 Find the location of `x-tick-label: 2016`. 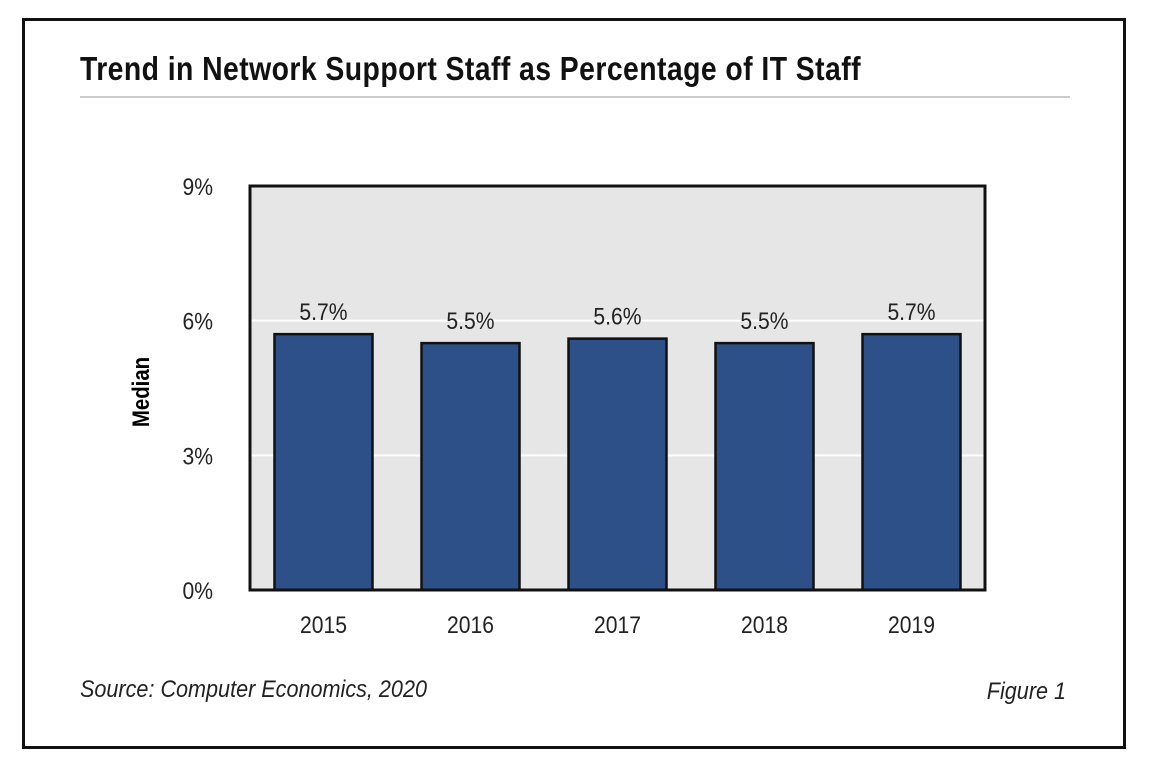

x-tick-label: 2016 is located at coordinates (470, 625).